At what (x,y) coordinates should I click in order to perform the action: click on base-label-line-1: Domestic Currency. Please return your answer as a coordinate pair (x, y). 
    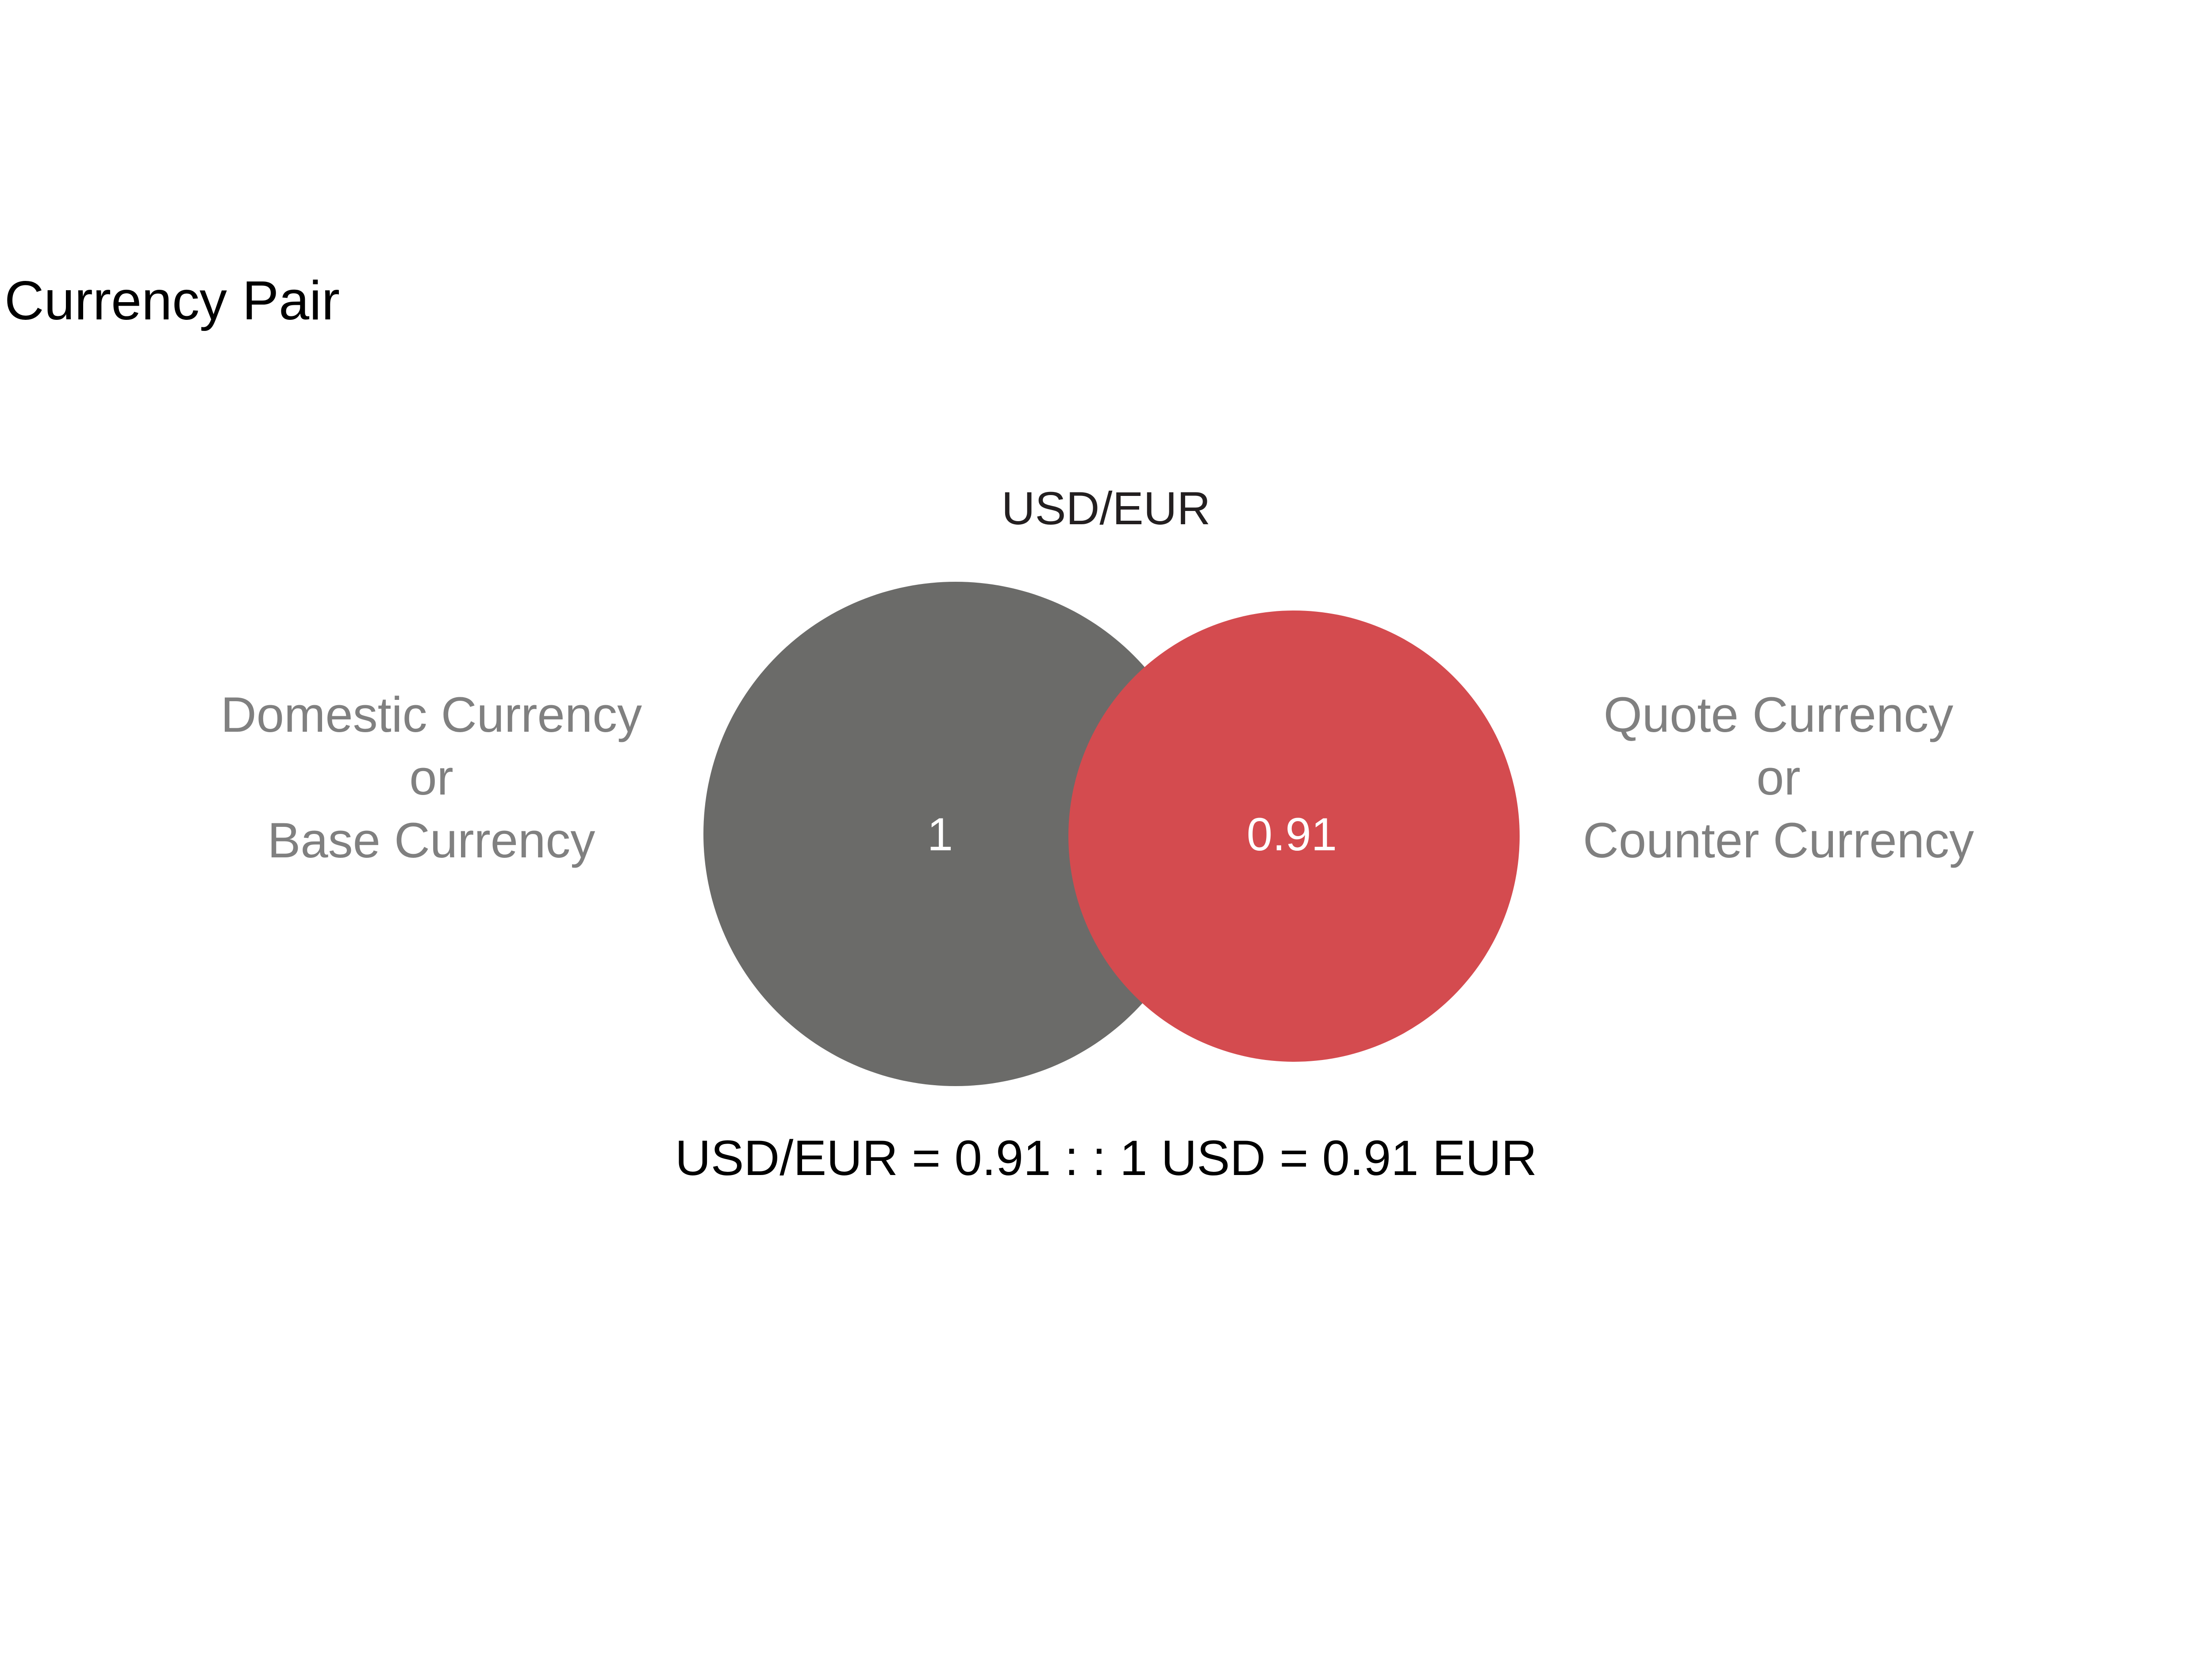
    Looking at the image, I should click on (431, 715).